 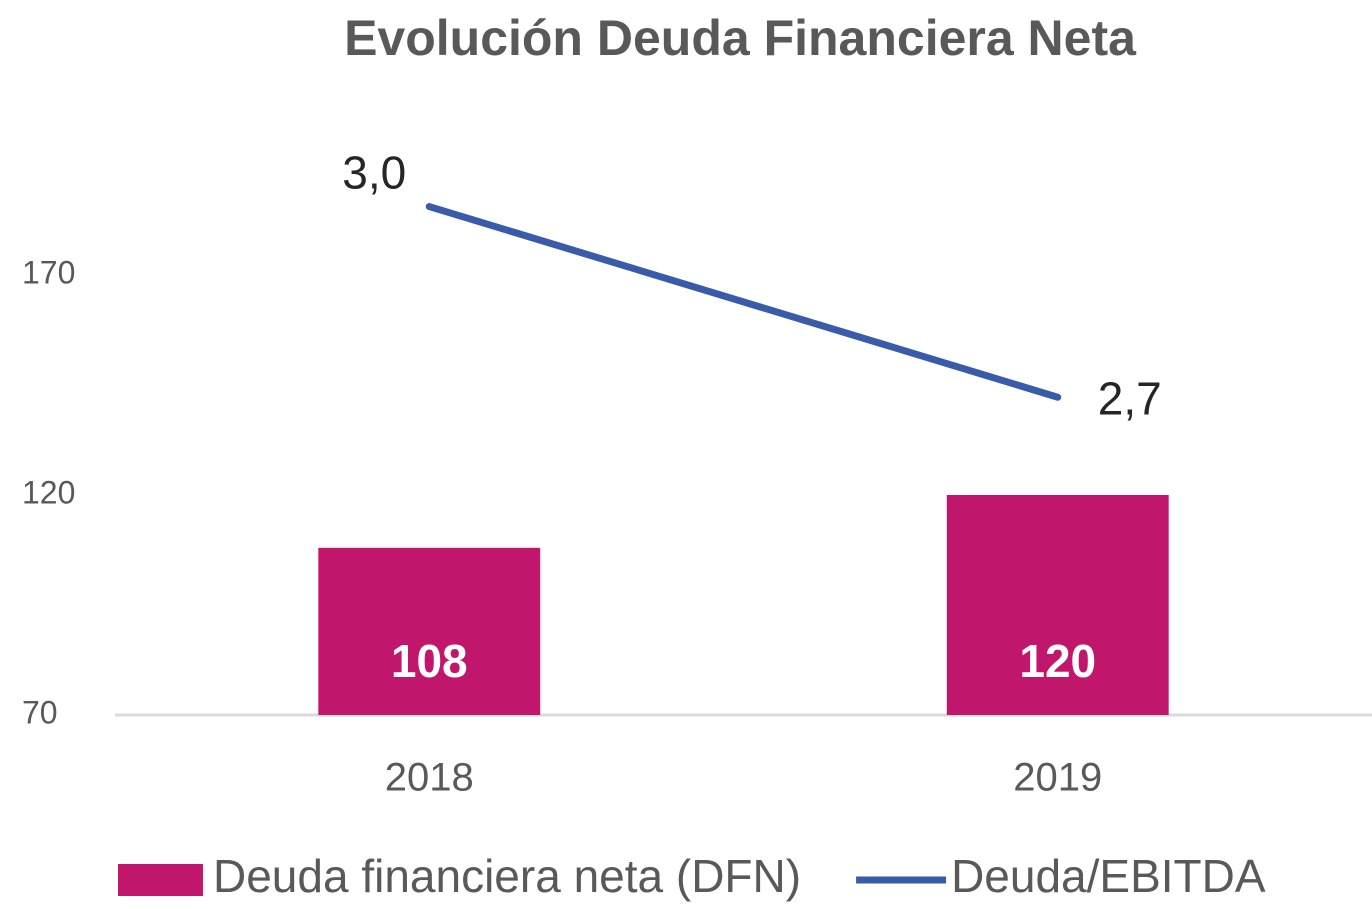 I want to click on legend-label: Deuda financiera neta (DFN), so click(x=507, y=876).